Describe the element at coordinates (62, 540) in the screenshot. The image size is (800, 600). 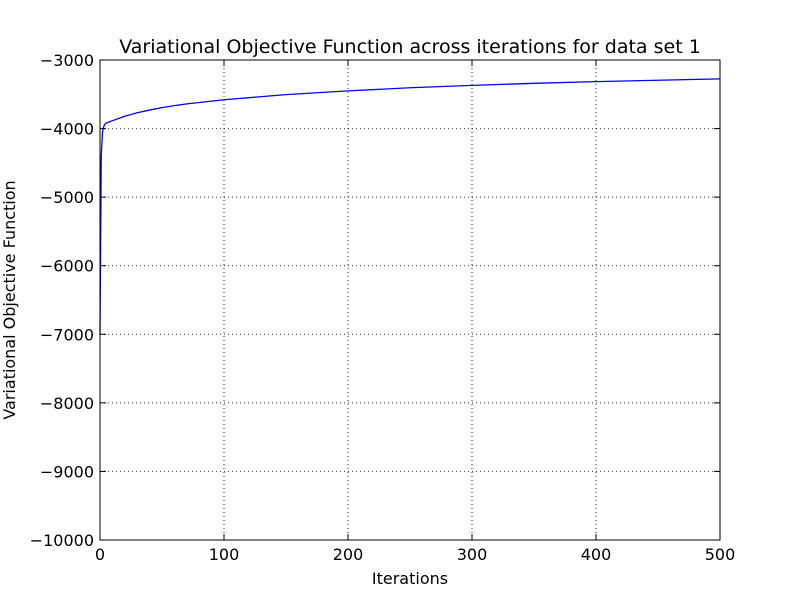
I see `y-tick-label: −10000` at that location.